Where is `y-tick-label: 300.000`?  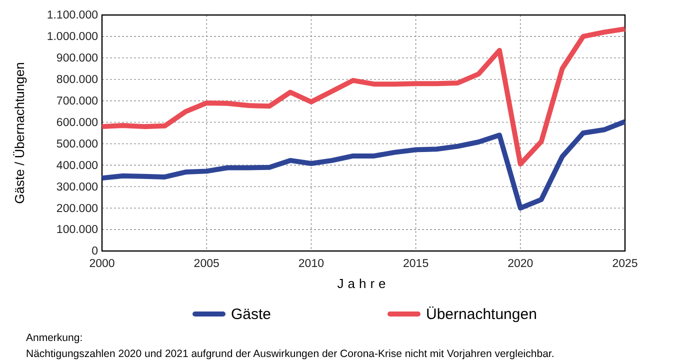
y-tick-label: 300.000 is located at coordinates (77, 187).